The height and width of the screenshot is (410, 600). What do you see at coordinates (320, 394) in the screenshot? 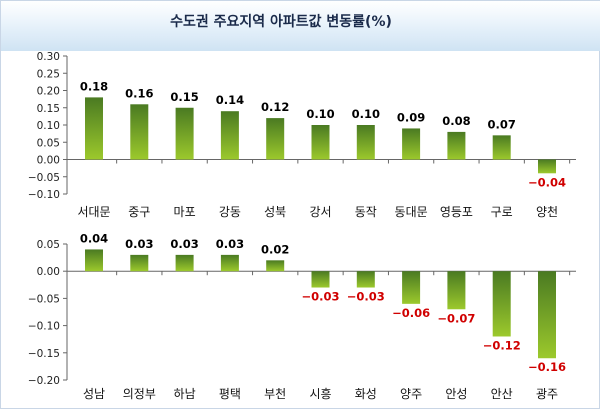
I see `category-label: 시흥` at bounding box center [320, 394].